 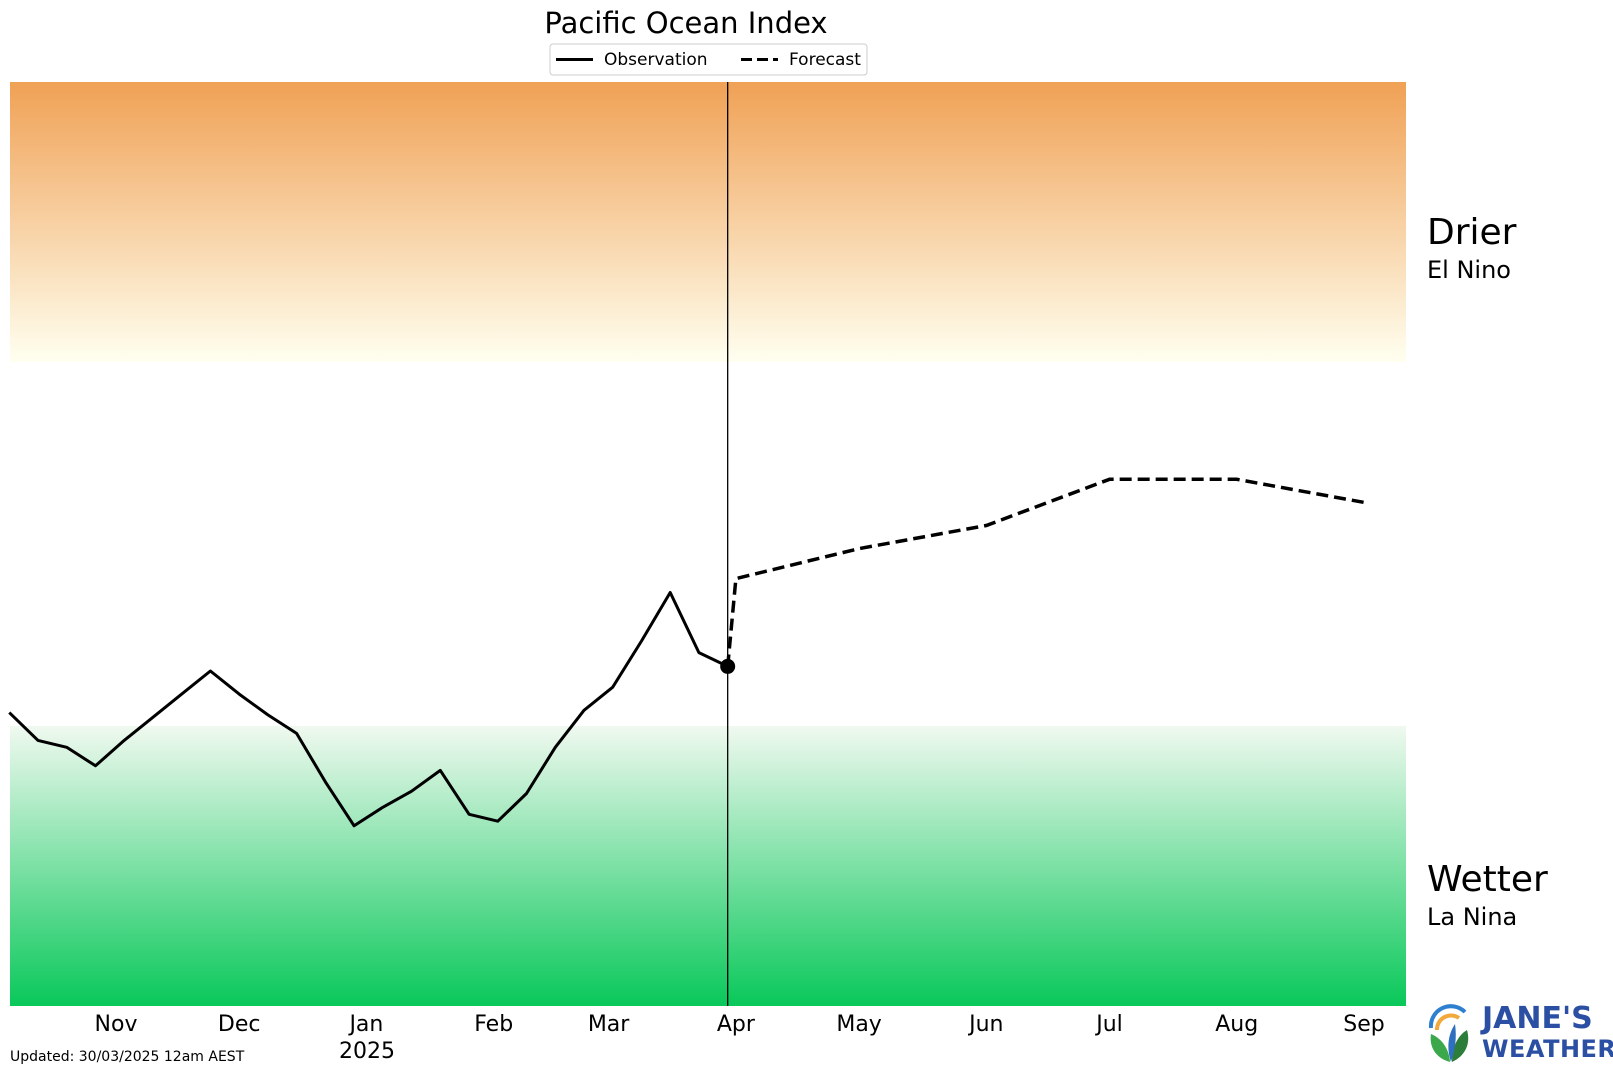 I want to click on x-tick-label-mar: Mar, so click(x=609, y=1024).